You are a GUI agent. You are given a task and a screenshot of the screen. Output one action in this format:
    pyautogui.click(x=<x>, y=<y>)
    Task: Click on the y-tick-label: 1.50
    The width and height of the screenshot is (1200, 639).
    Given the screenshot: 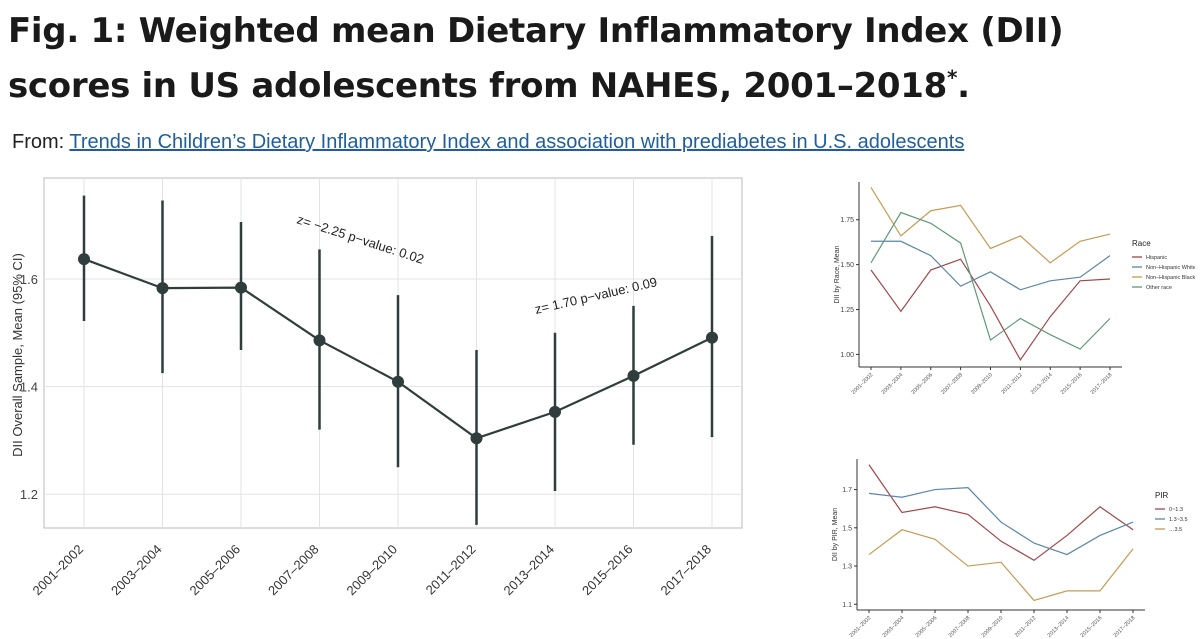 What is the action you would take?
    pyautogui.click(x=847, y=265)
    